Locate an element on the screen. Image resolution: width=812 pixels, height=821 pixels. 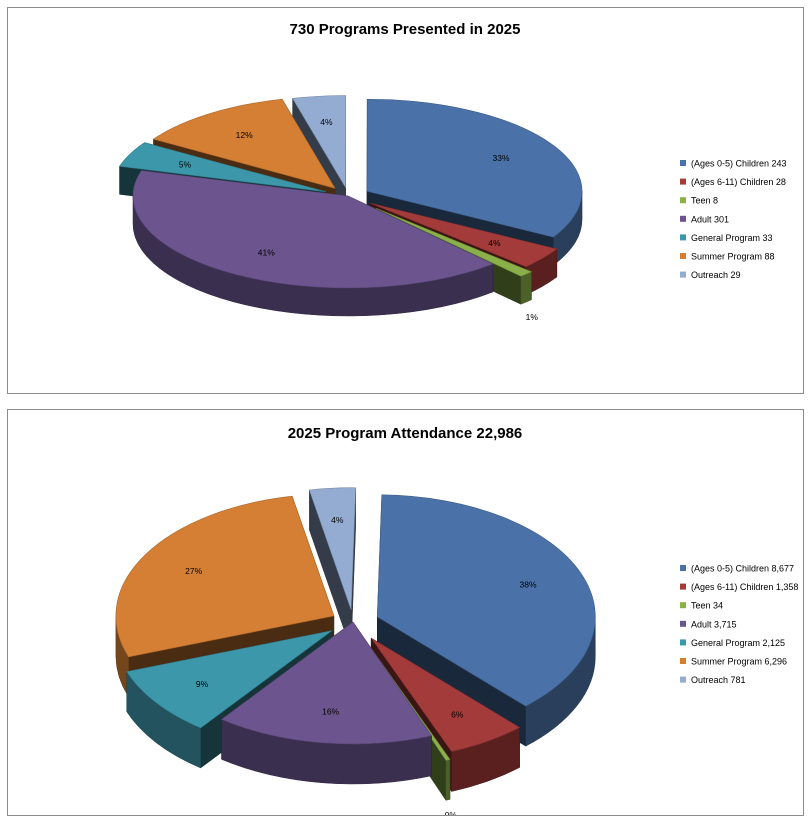
legend-label: (Ages 0-5) Children 8,677 is located at coordinates (742, 569).